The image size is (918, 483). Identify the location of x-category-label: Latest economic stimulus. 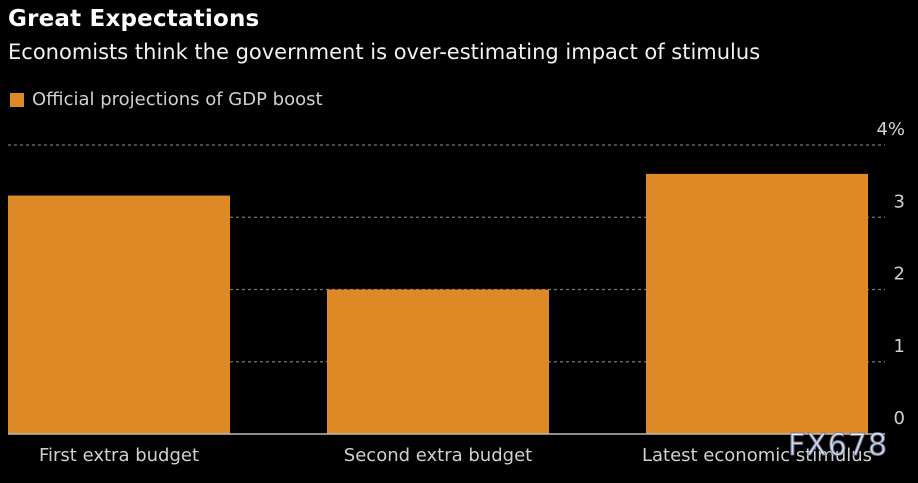
(757, 455).